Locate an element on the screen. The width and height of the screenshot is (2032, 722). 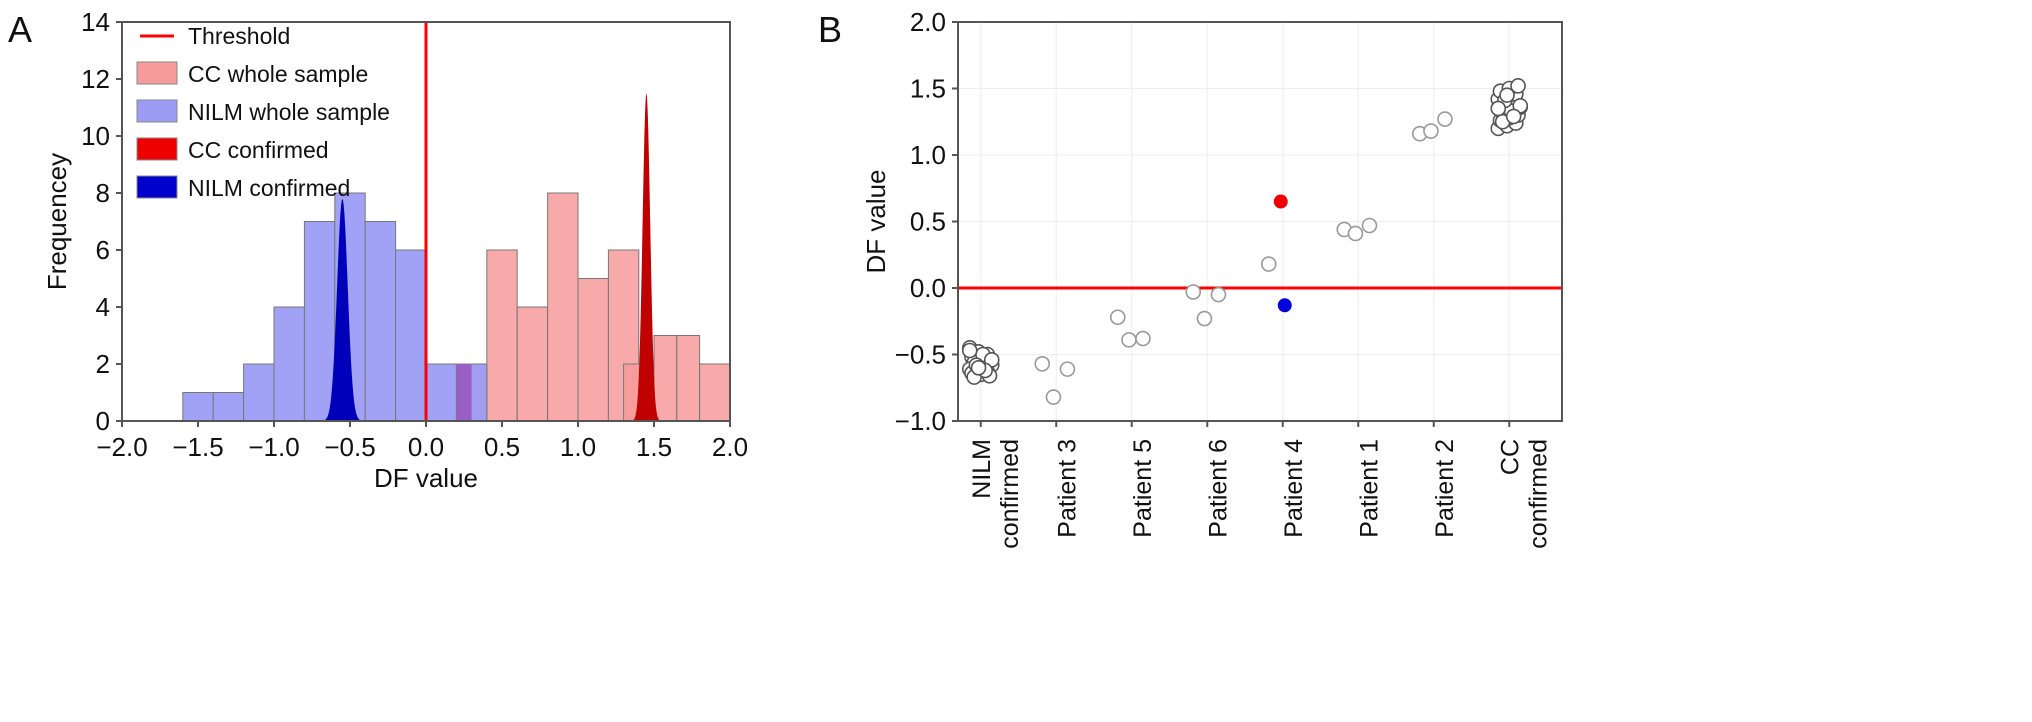
y-tick-label: −1.0 is located at coordinates (920, 421).